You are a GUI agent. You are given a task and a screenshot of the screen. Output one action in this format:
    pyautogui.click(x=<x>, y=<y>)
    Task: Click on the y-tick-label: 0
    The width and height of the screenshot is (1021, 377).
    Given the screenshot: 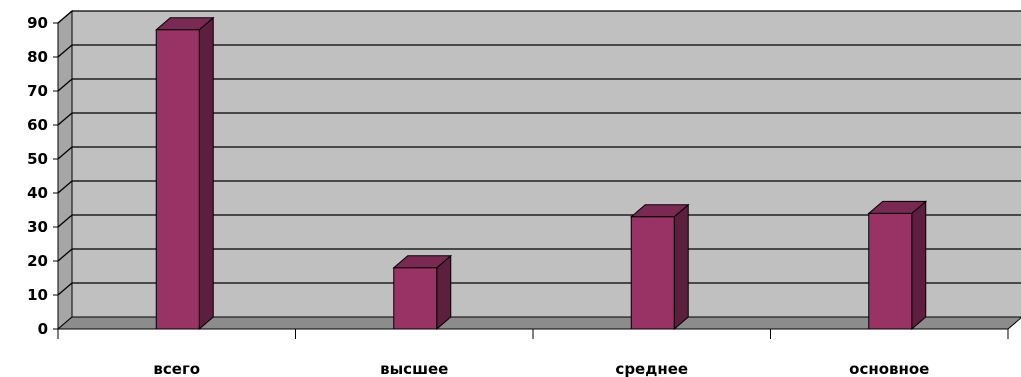 What is the action you would take?
    pyautogui.click(x=43, y=329)
    